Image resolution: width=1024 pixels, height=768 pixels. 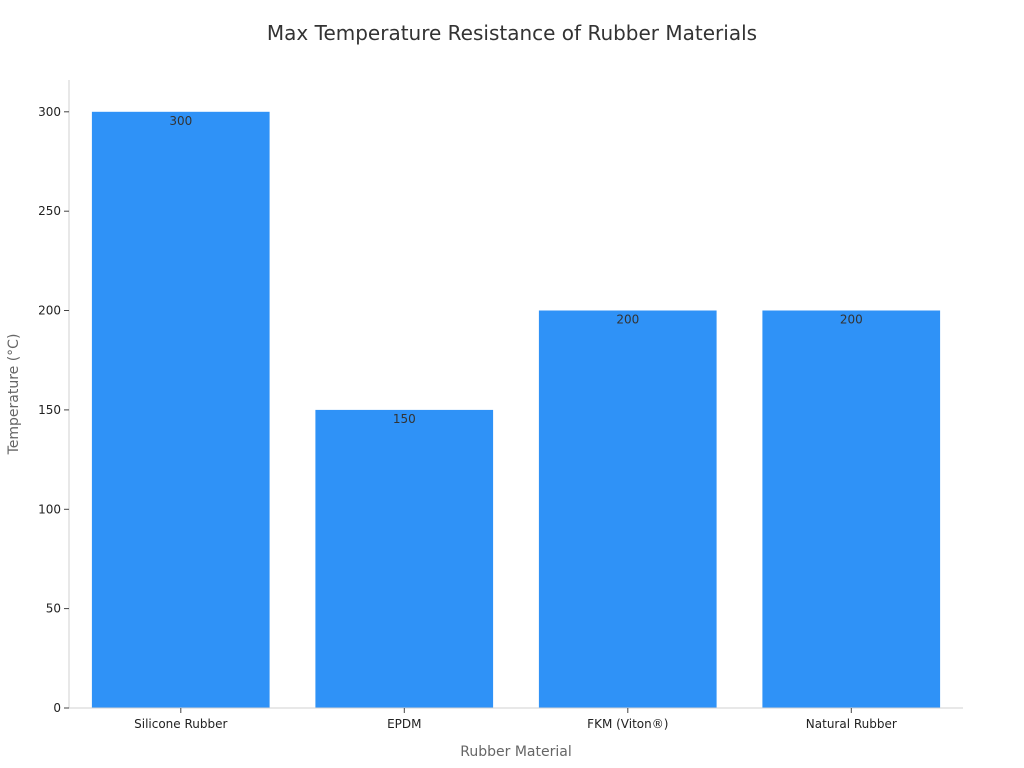 What do you see at coordinates (14, 395) in the screenshot?
I see `y-axis-title: Temperature (°C)` at bounding box center [14, 395].